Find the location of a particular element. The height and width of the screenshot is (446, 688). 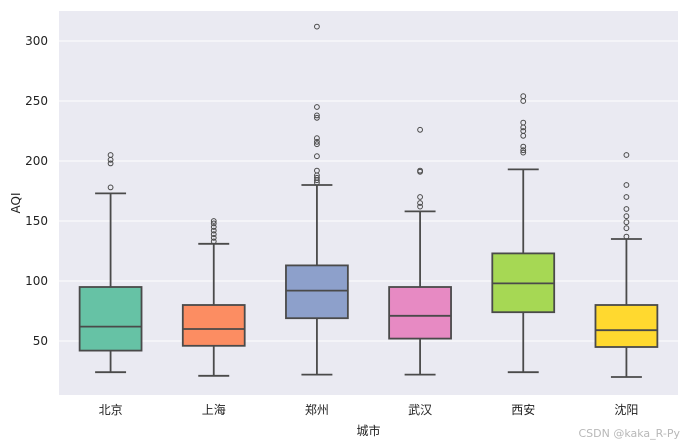

y-tick-label: 100 is located at coordinates (36, 281).